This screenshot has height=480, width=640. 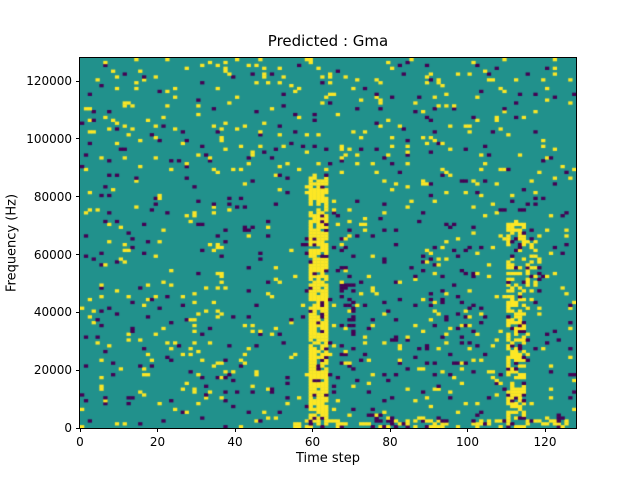 What do you see at coordinates (312, 442) in the screenshot?
I see `x-tick-label: 60` at bounding box center [312, 442].